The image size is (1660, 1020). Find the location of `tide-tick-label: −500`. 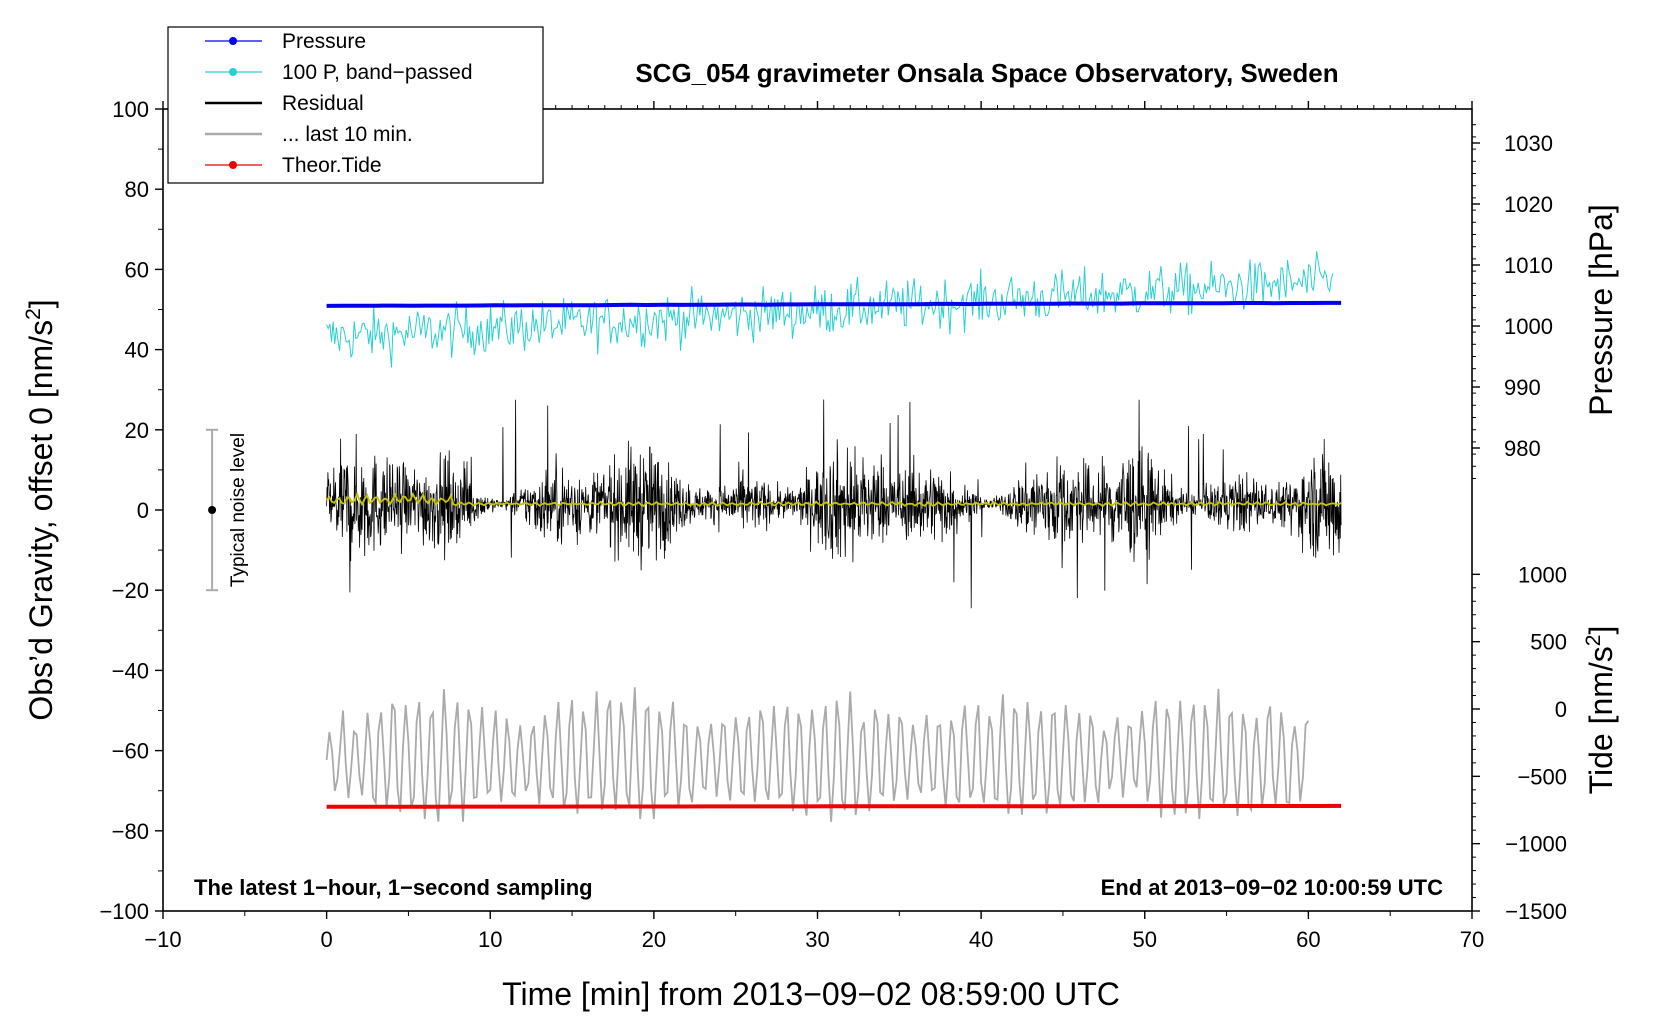

tide-tick-label: −500 is located at coordinates (1542, 776).